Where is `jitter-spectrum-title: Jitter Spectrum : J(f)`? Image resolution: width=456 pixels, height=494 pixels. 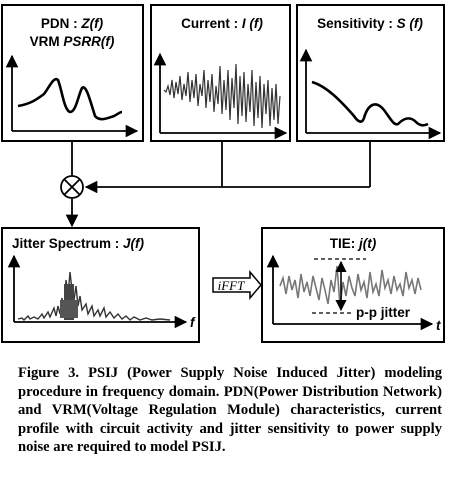 jitter-spectrum-title: Jitter Spectrum : J(f) is located at coordinates (78, 243).